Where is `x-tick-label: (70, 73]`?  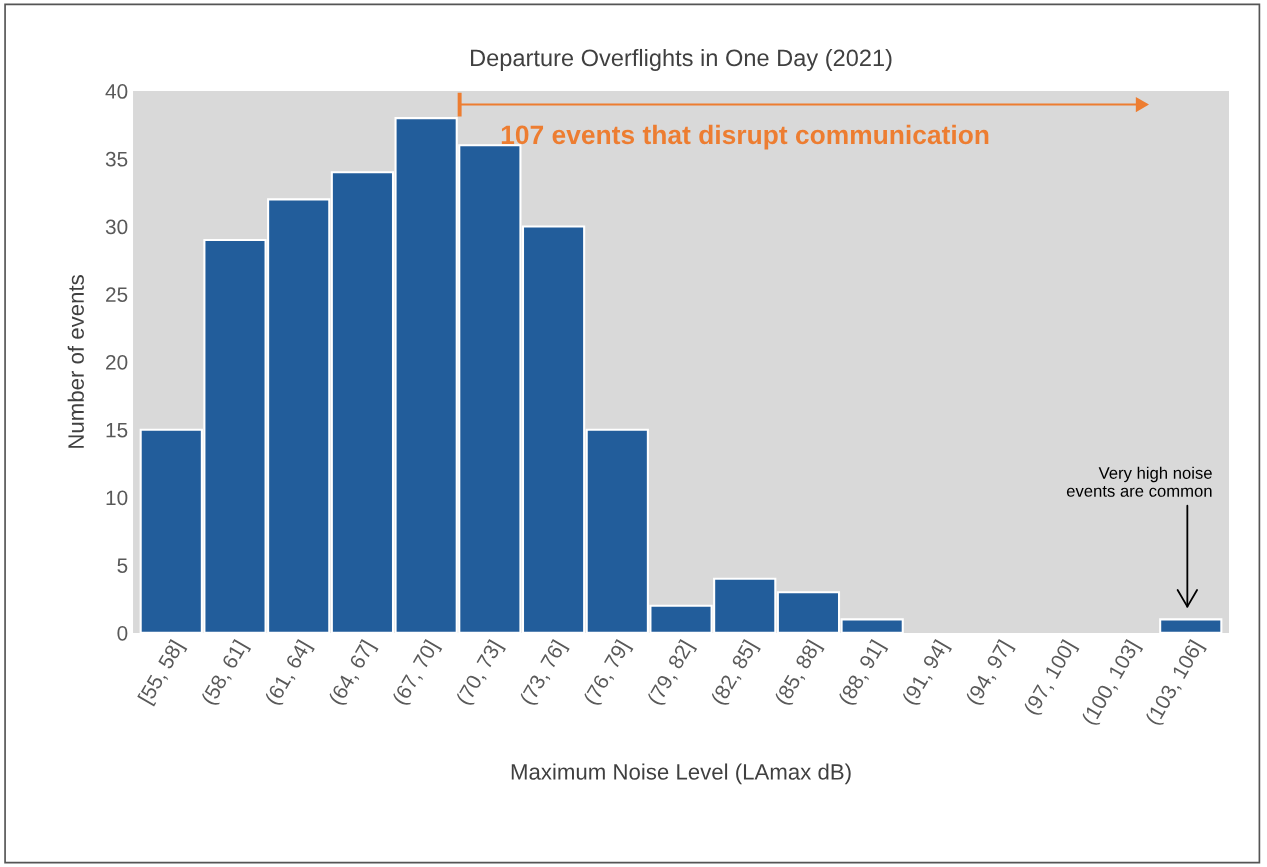 x-tick-label: (70, 73] is located at coordinates (480, 673).